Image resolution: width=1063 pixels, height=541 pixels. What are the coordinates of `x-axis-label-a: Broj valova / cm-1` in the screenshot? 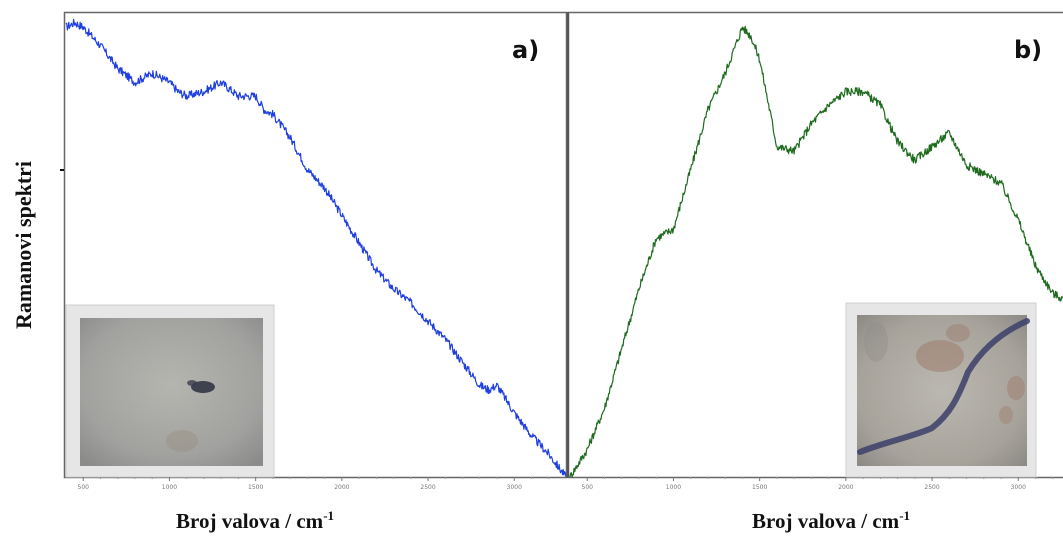 It's located at (255, 520).